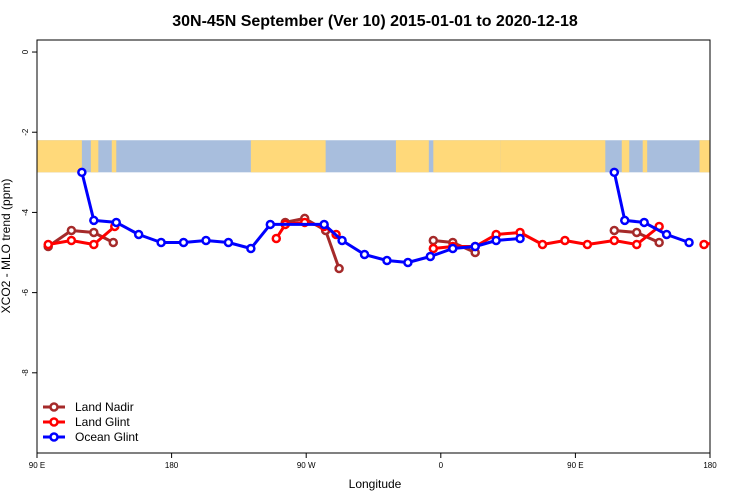 The width and height of the screenshot is (750, 500). I want to click on legend-item: Land Glint, so click(86, 422).